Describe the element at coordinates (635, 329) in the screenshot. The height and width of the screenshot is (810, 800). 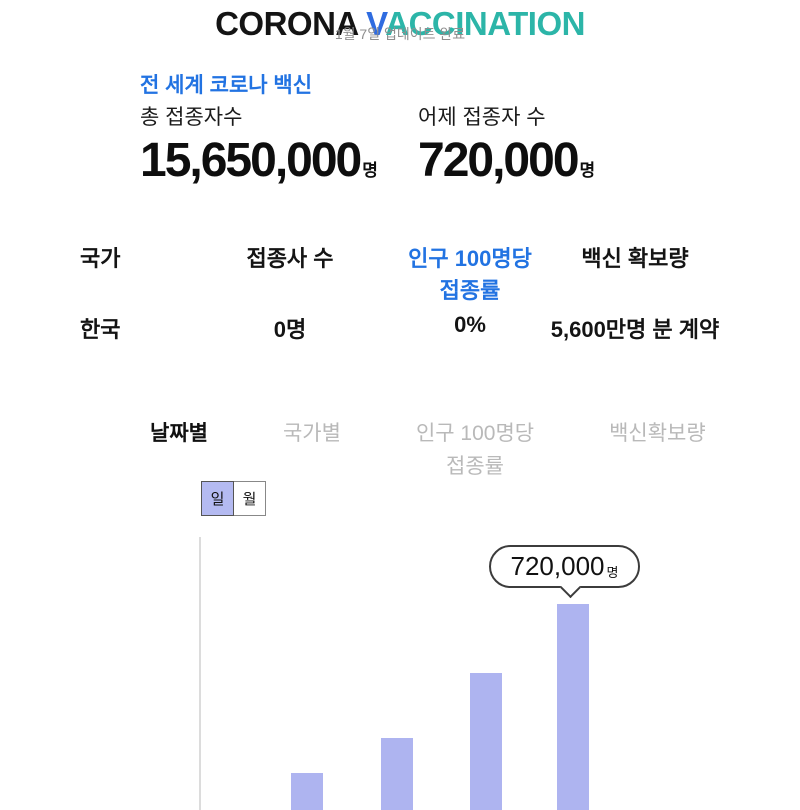
I see `cell-secured: 5,600만명 분 계약` at that location.